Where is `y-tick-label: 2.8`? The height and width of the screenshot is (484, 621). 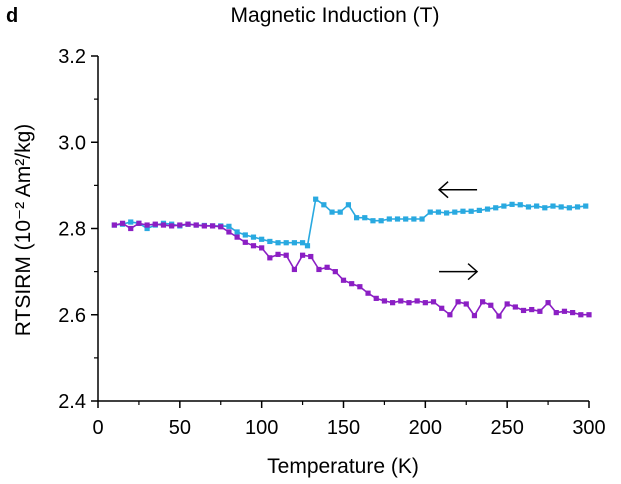 y-tick-label: 2.8 is located at coordinates (72, 230).